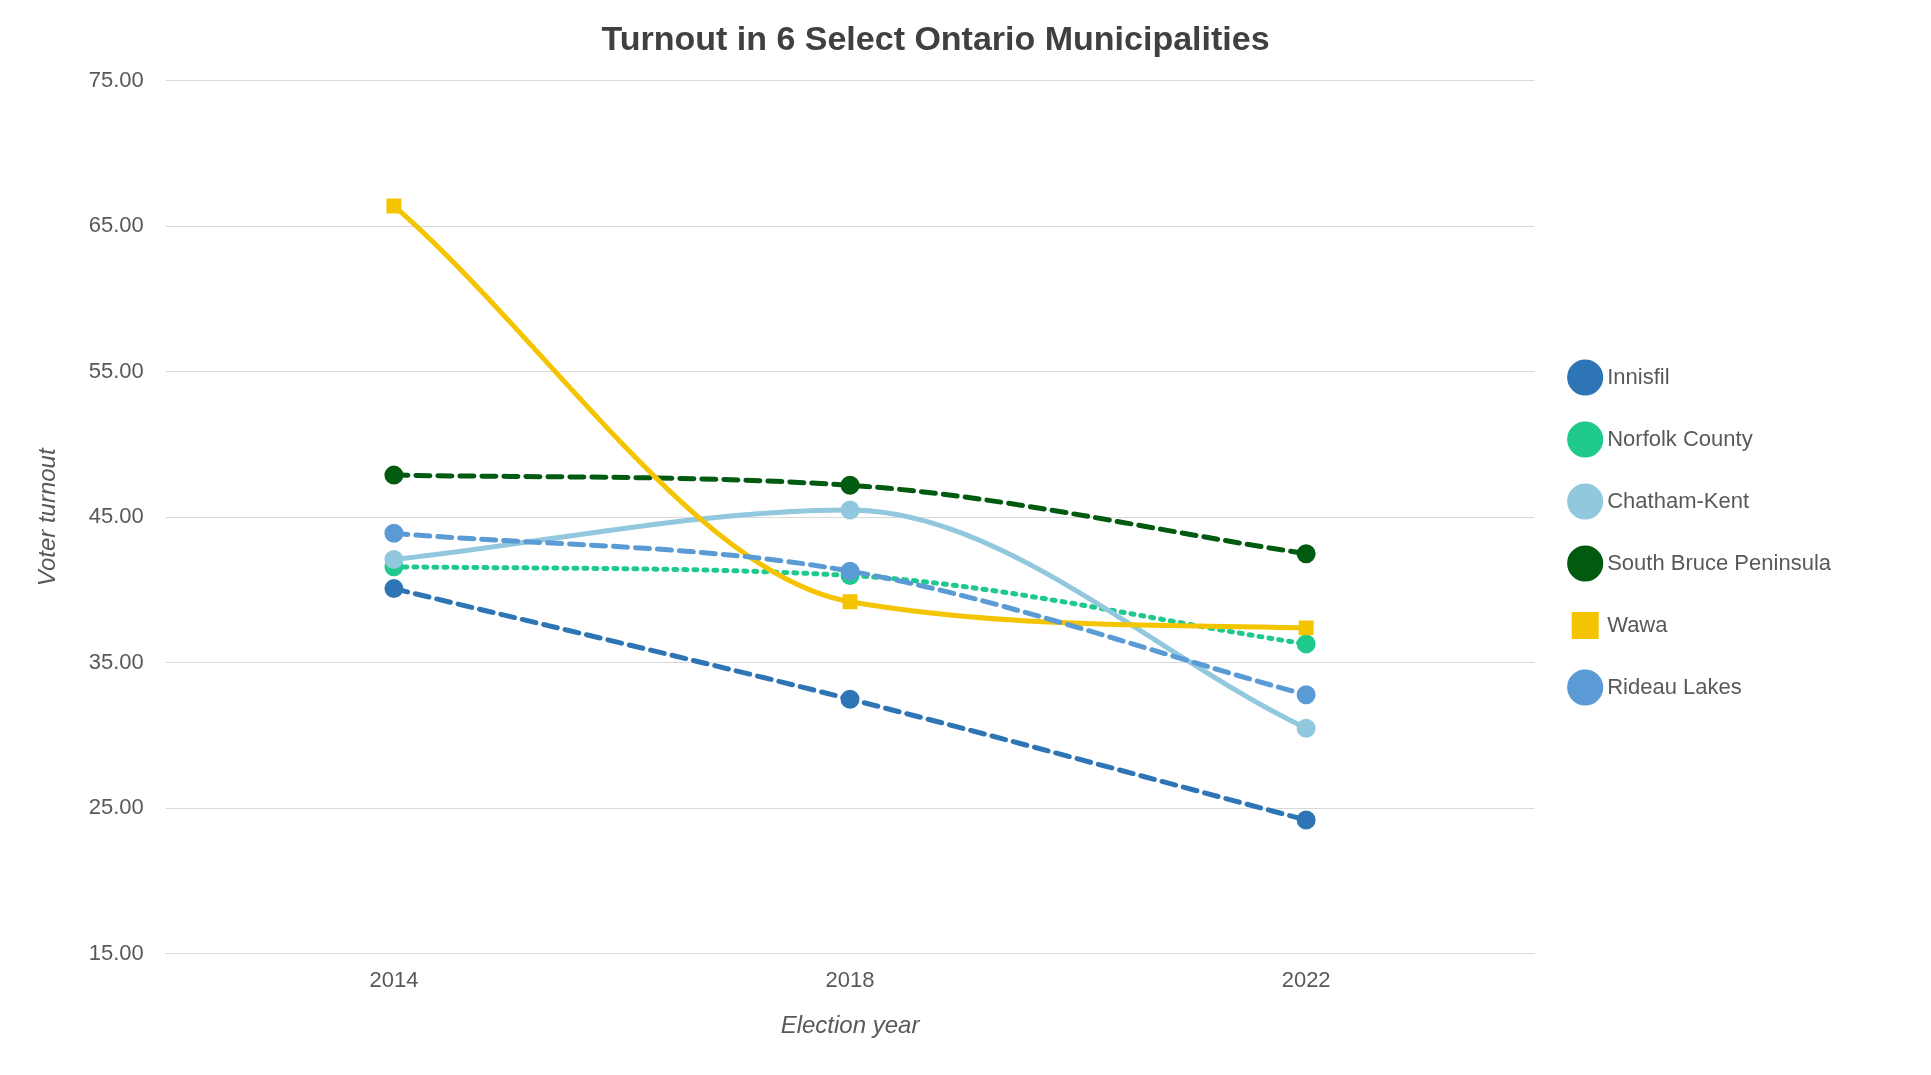 Image resolution: width=1931 pixels, height=1075 pixels. I want to click on legend-label: Innisfil, so click(1638, 376).